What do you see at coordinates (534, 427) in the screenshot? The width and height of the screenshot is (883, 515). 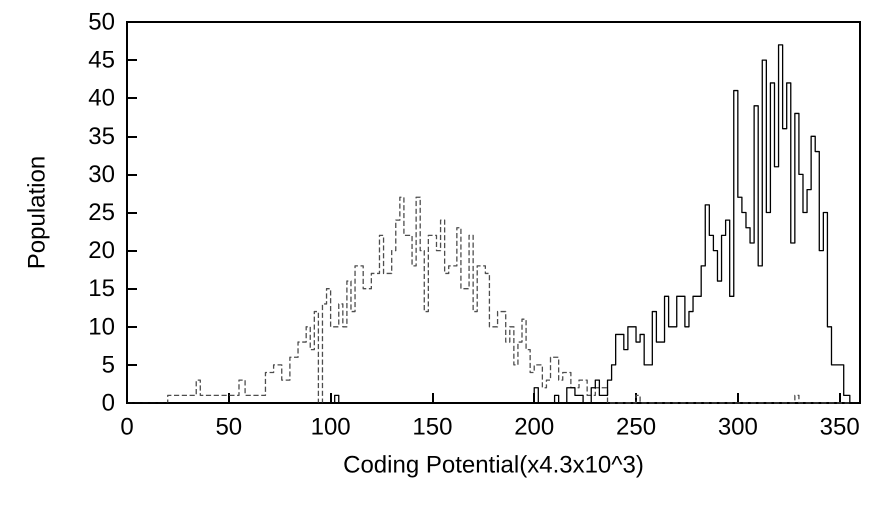 I see `x-tick-label: 200` at bounding box center [534, 427].